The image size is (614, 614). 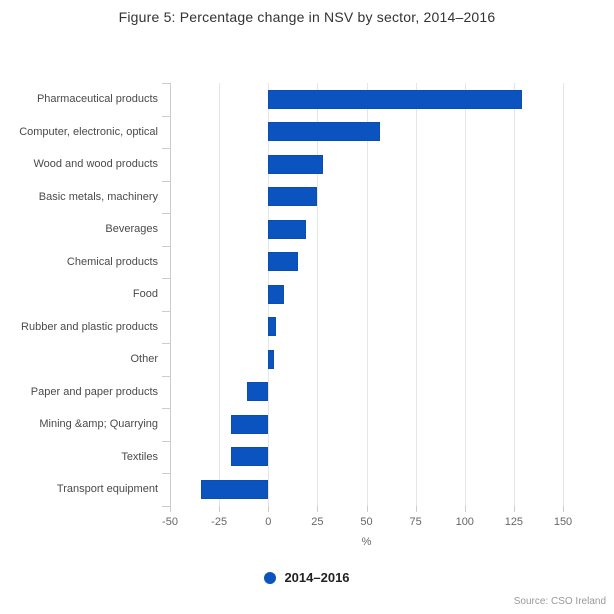 What do you see at coordinates (563, 522) in the screenshot?
I see `x-tick-label: 150` at bounding box center [563, 522].